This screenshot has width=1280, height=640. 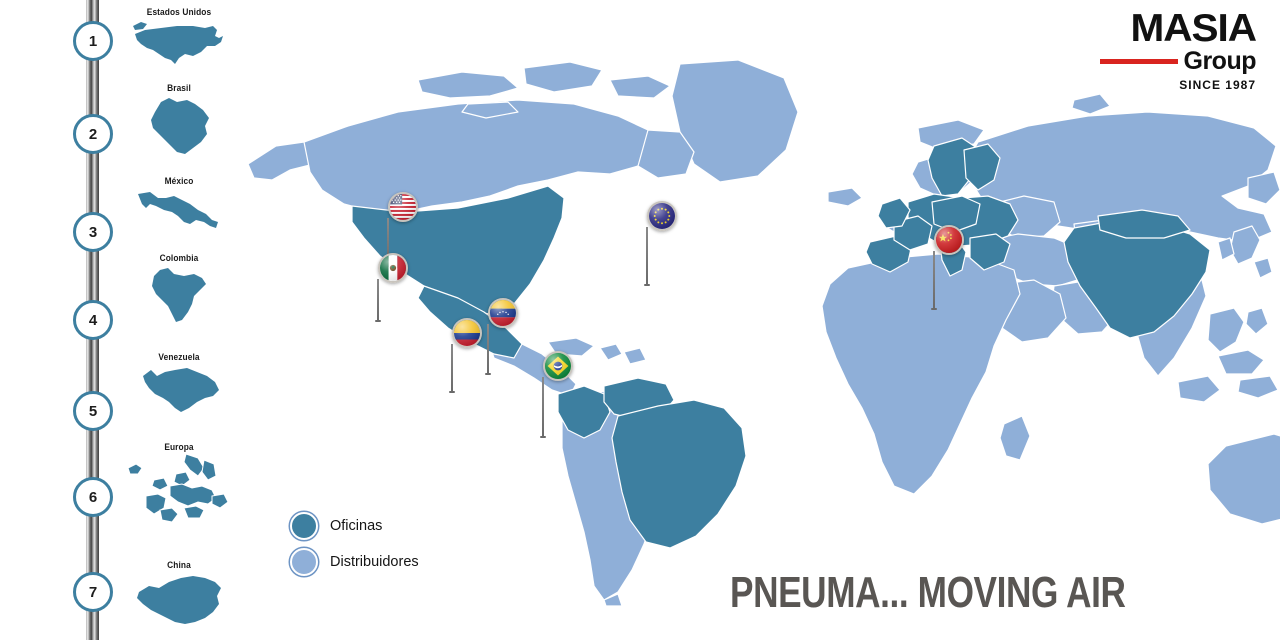 What do you see at coordinates (179, 181) in the screenshot?
I see `timeline-label-3: México` at bounding box center [179, 181].